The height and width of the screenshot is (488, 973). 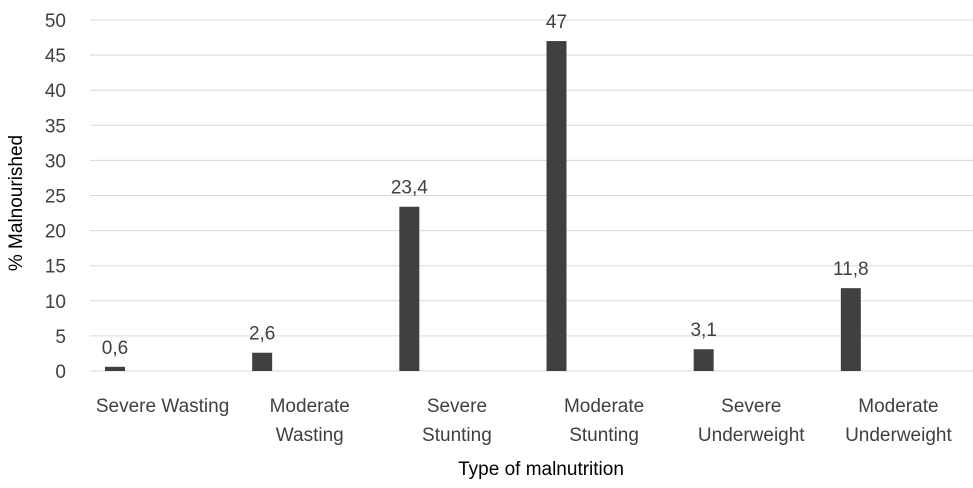 I want to click on y-axis-ticks: 0 5 10 15 20 25 30 35 40 45 50, so click(x=55, y=197).